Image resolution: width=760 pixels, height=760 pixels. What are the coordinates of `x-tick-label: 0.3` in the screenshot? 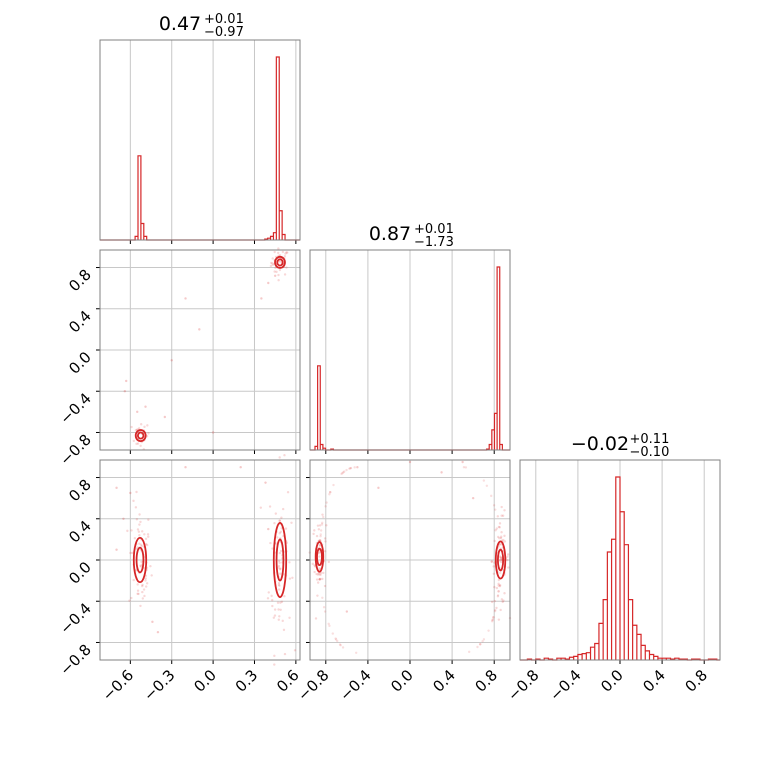 It's located at (247, 681).